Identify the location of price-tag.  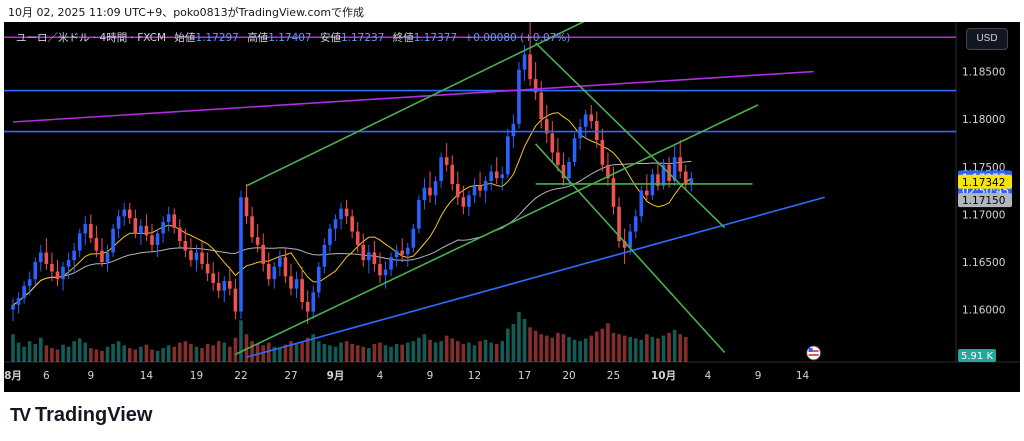
(985, 200).